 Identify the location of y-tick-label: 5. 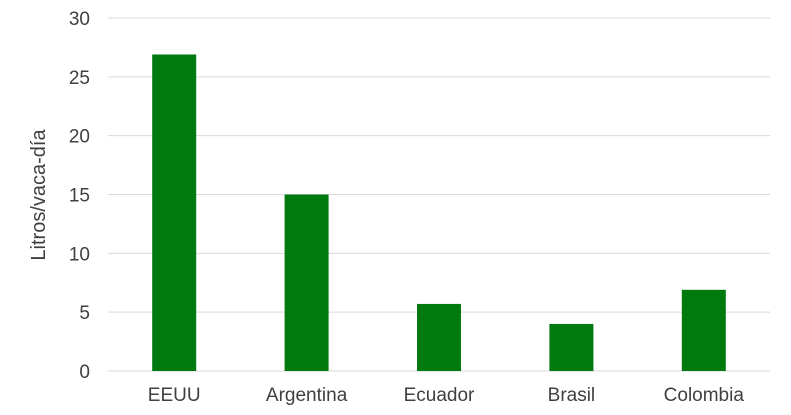
(84, 313).